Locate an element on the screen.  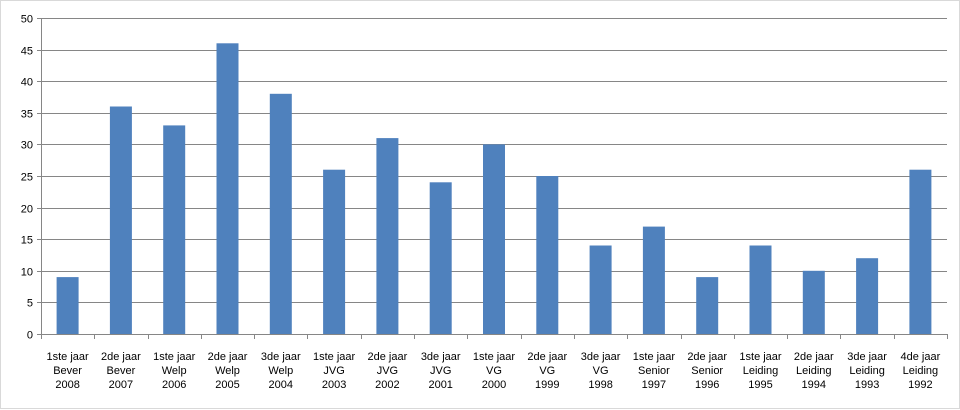
y-tick-label: 50 is located at coordinates (27, 20).